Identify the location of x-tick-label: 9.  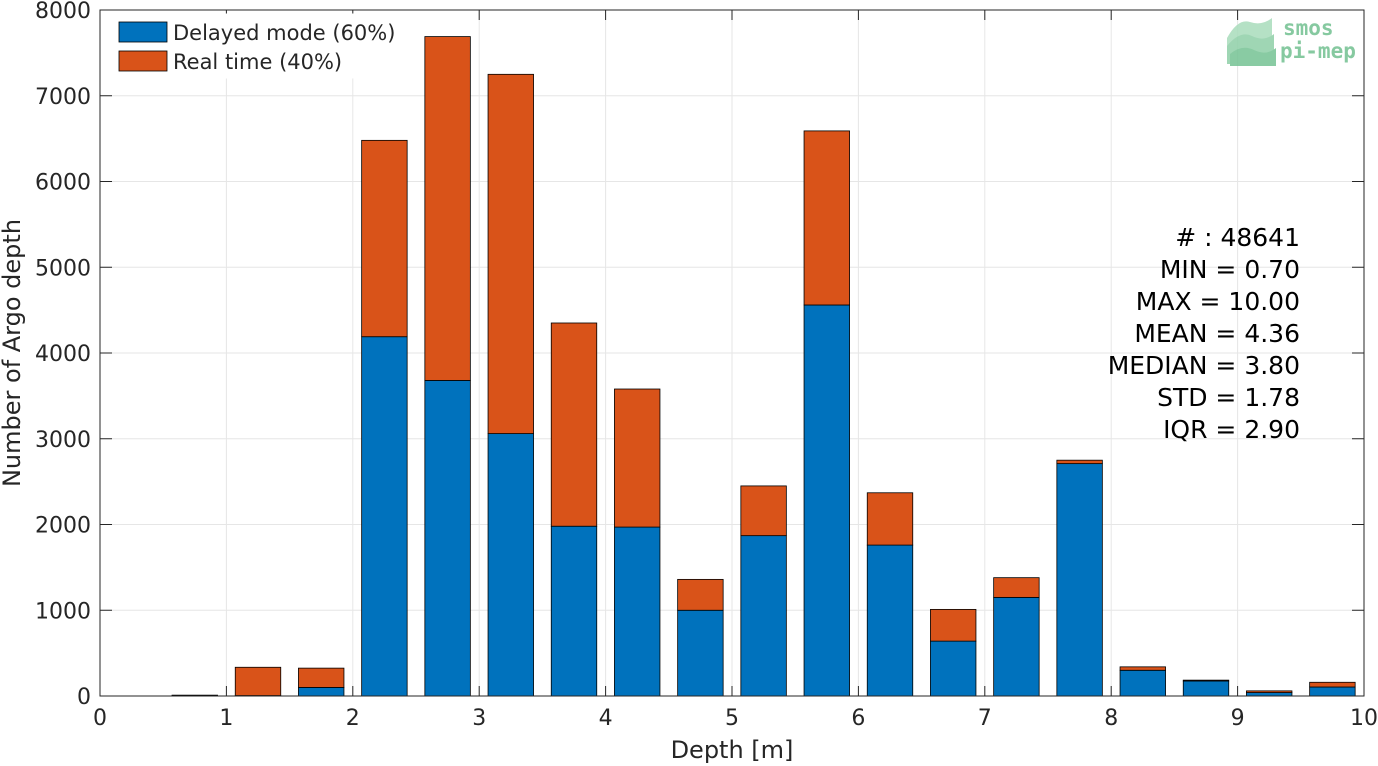
(1238, 718).